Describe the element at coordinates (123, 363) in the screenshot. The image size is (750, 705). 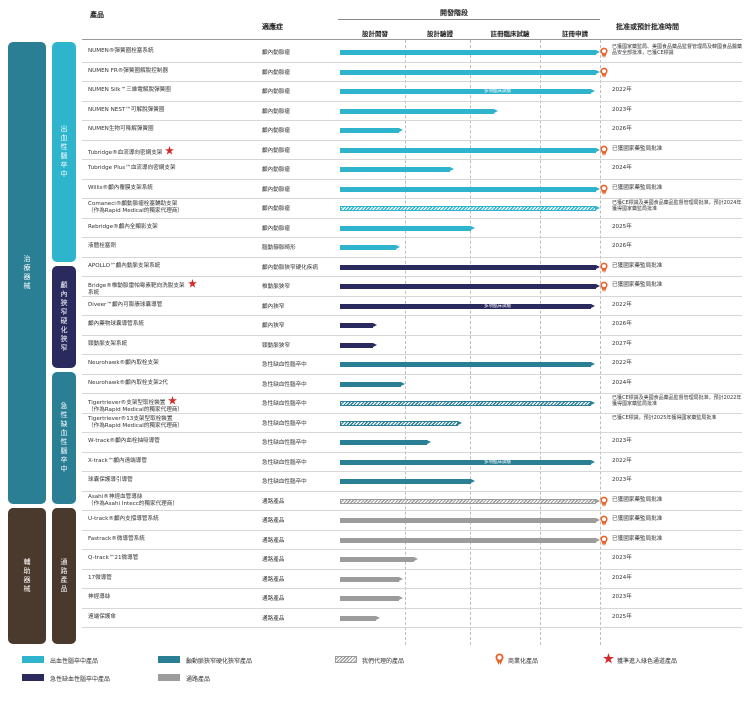
I see `product-name-line1: Neurohawk®顱內取栓支架` at that location.